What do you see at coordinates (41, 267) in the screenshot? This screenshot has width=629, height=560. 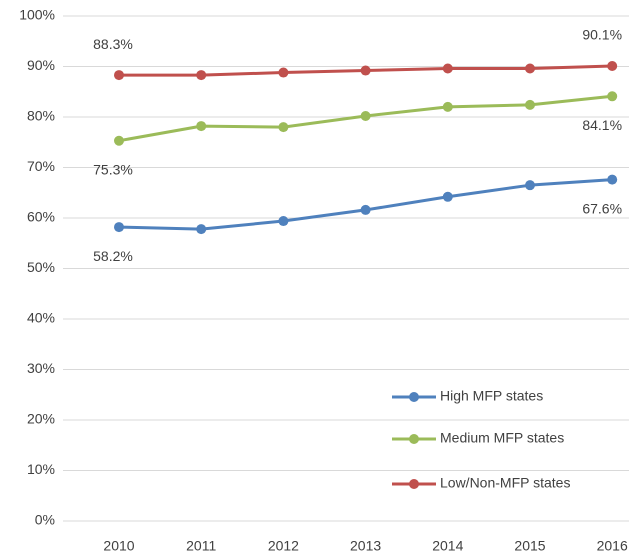 I see `y-tick-label: 50%` at bounding box center [41, 267].